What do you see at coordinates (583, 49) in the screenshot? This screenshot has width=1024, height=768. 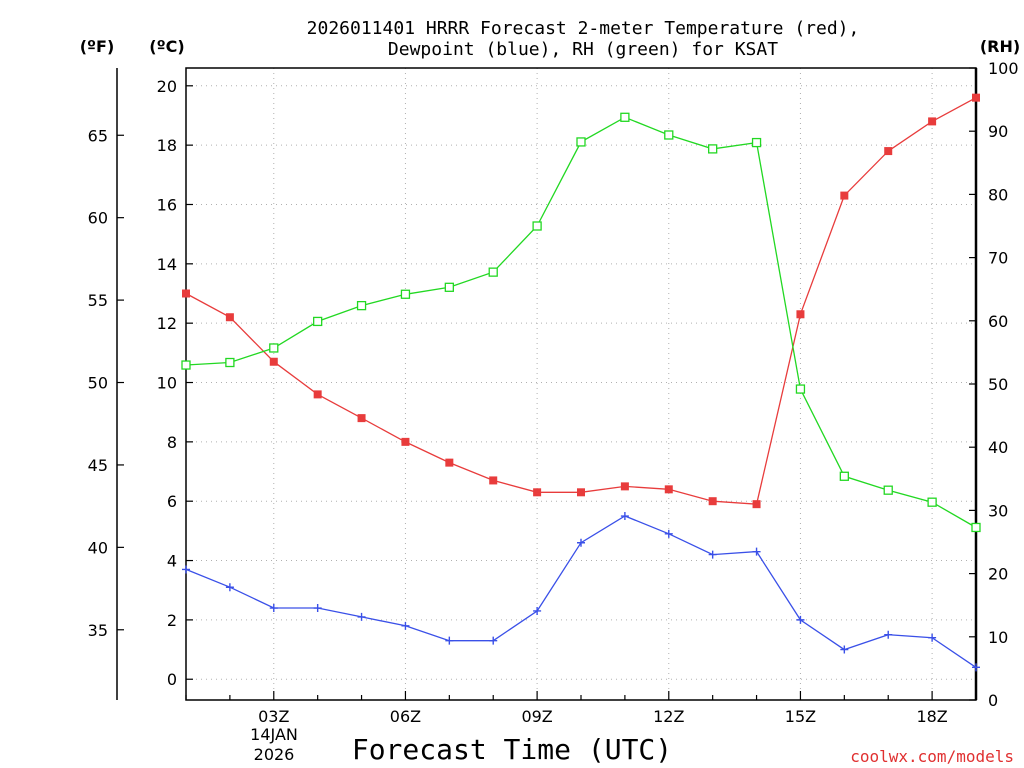 I see `chart-title-line2: Dewpoint (blue), RH (green) for KSAT` at bounding box center [583, 49].